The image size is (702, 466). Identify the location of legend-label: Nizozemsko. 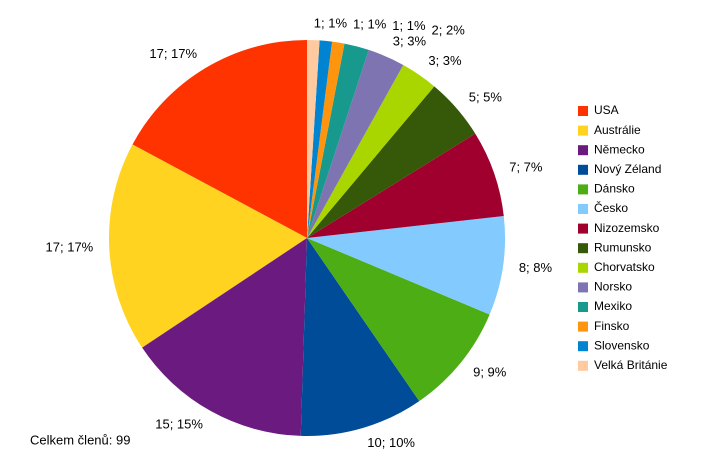
(627, 228).